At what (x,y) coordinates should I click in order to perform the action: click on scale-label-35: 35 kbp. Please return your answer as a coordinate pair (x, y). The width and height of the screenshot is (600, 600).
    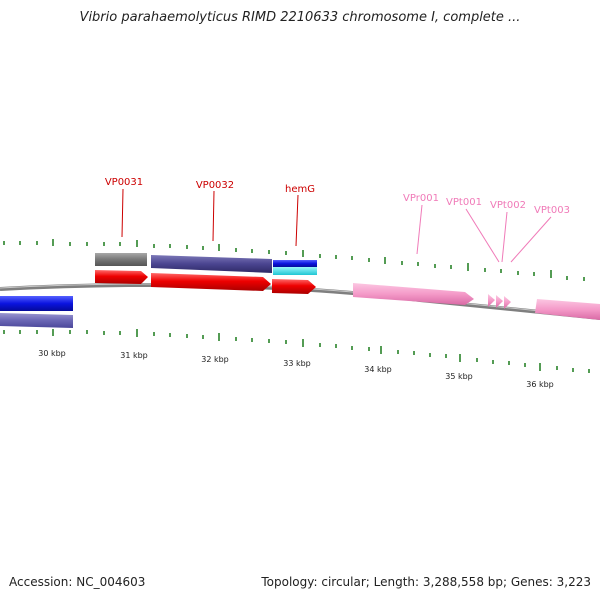
    Looking at the image, I should click on (459, 376).